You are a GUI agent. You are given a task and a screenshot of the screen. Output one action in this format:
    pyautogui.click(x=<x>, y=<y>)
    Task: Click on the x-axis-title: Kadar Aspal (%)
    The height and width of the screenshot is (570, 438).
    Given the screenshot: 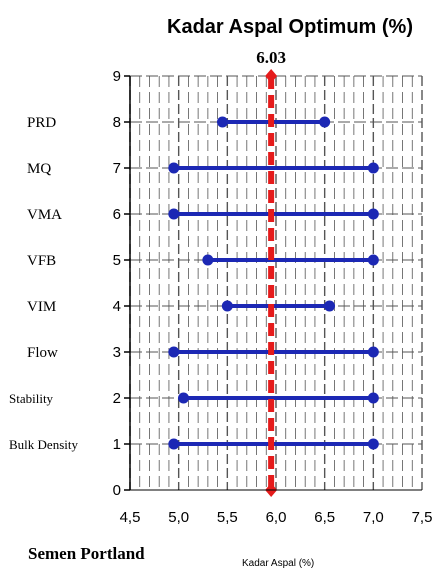 What is the action you would take?
    pyautogui.click(x=278, y=563)
    